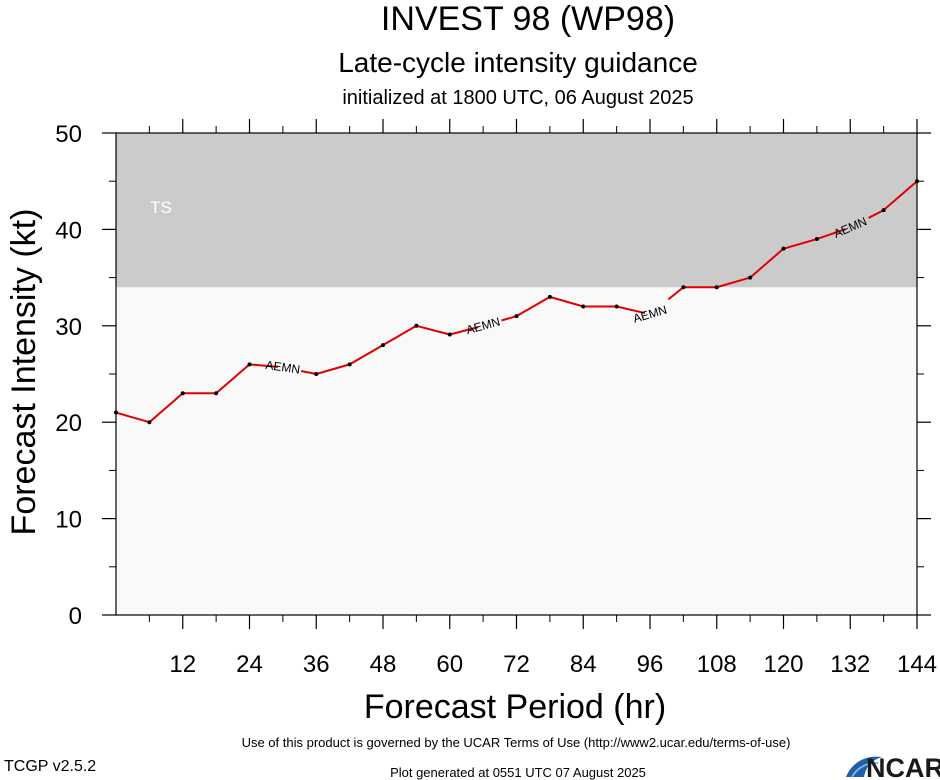  Describe the element at coordinates (850, 664) in the screenshot. I see `x-tick-label: 132` at that location.